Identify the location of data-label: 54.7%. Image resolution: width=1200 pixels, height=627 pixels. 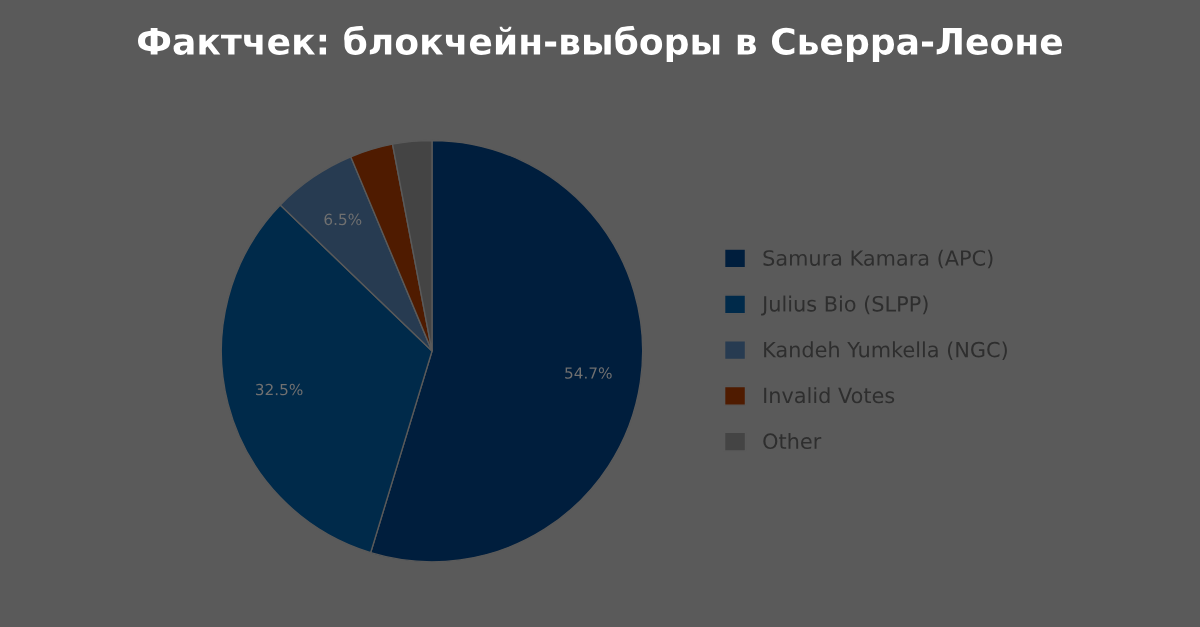
(588, 373).